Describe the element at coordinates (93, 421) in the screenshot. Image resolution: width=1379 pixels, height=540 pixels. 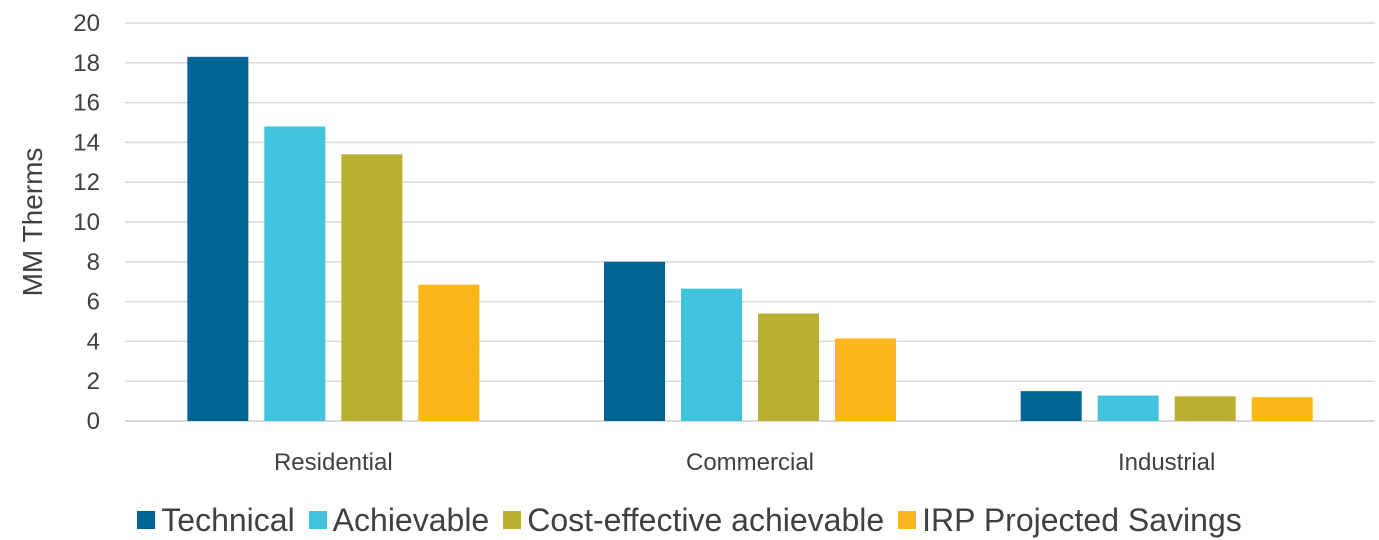
I see `y-tick-label: 0` at that location.